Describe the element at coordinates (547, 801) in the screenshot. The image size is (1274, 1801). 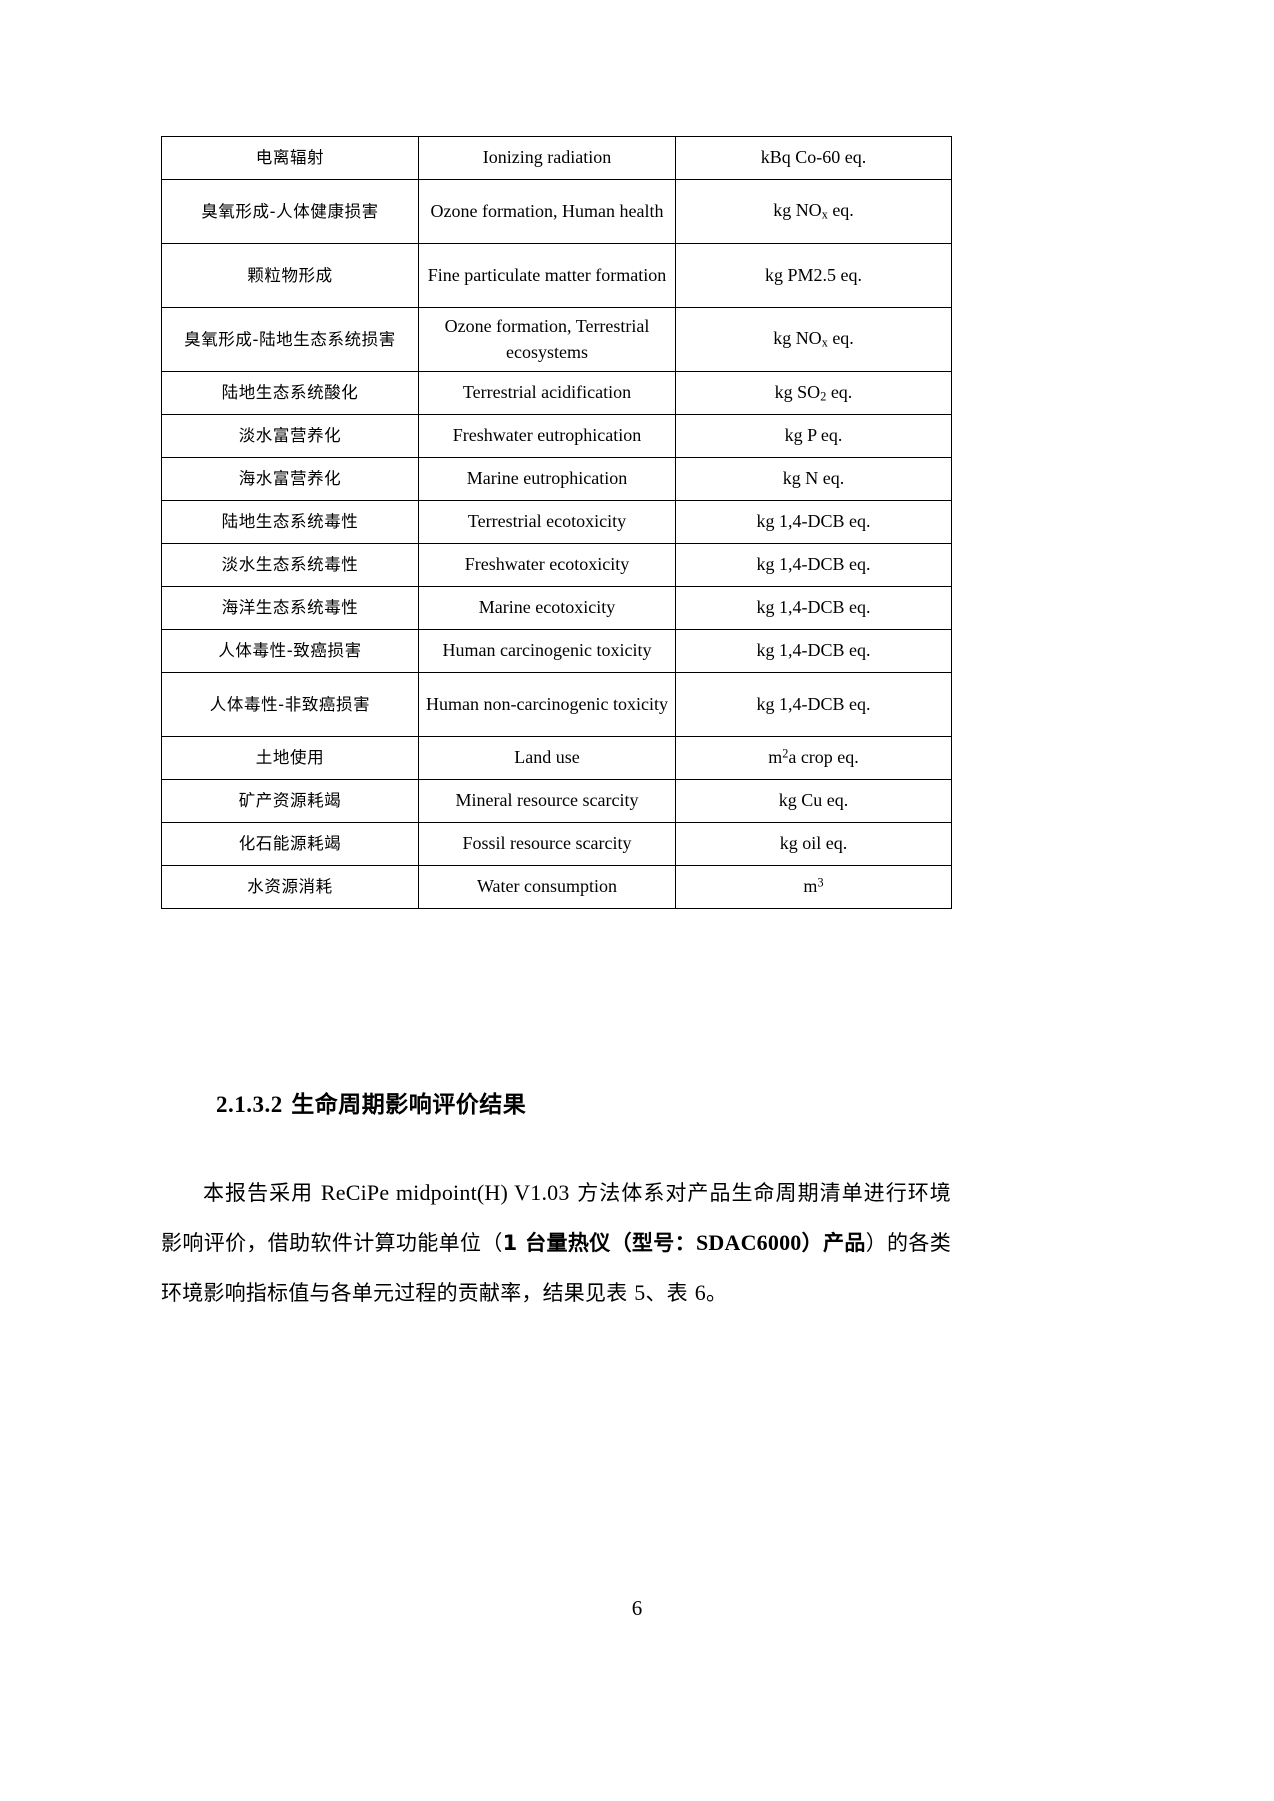
I see `cell-category-en: Mineral resource scarcity` at that location.